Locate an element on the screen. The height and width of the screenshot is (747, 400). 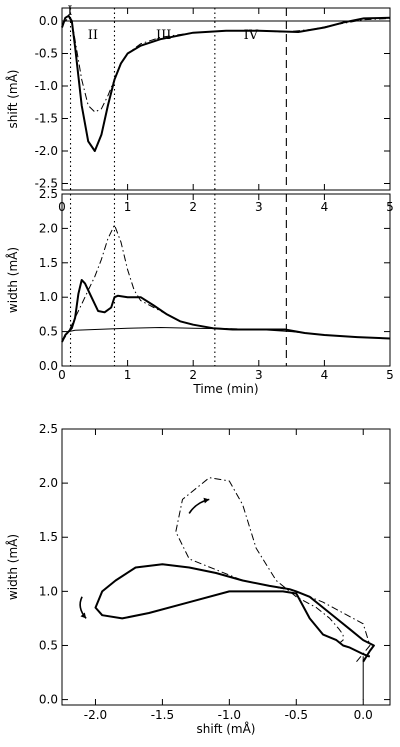
y-tick-label: -1.0 is located at coordinates (46, 86).